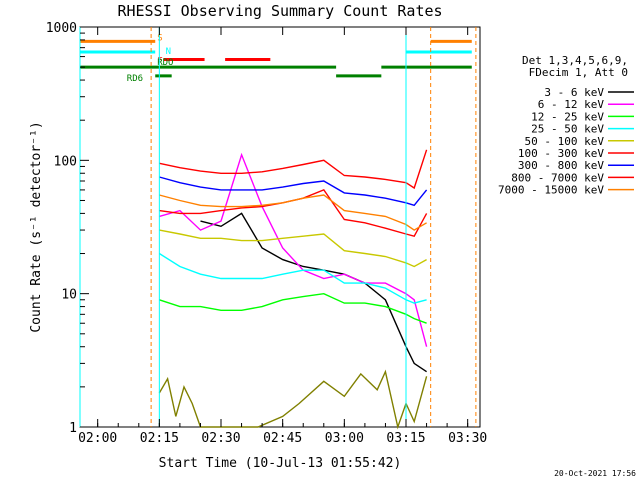  Describe the element at coordinates (73, 428) in the screenshot. I see `y-tick-label-1: 1` at that location.